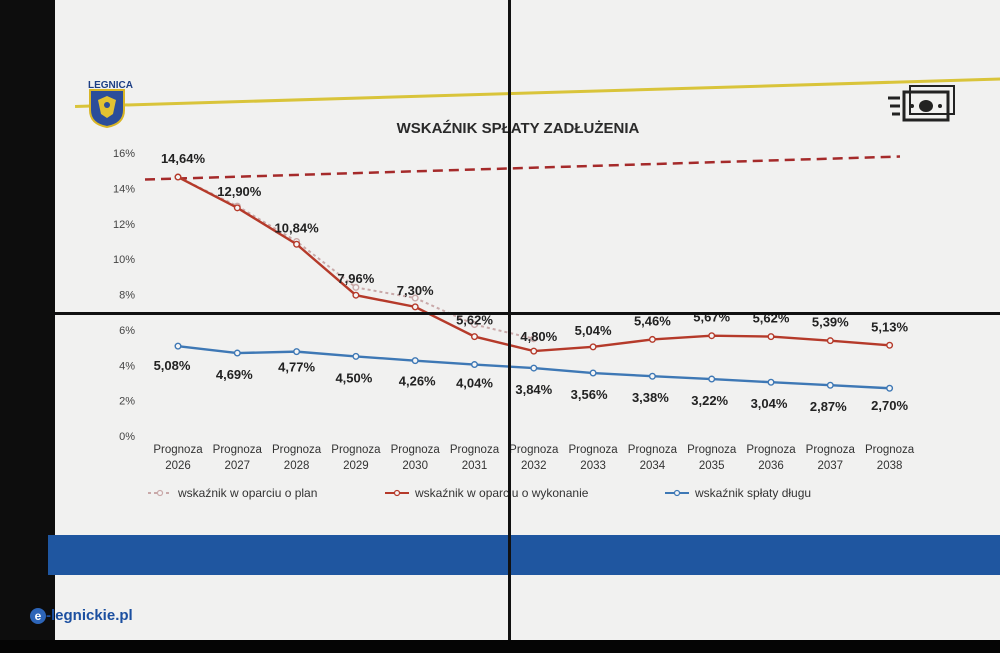 The width and height of the screenshot is (1000, 653). What do you see at coordinates (712, 466) in the screenshot?
I see `x-tick-label: 2035` at bounding box center [712, 466].